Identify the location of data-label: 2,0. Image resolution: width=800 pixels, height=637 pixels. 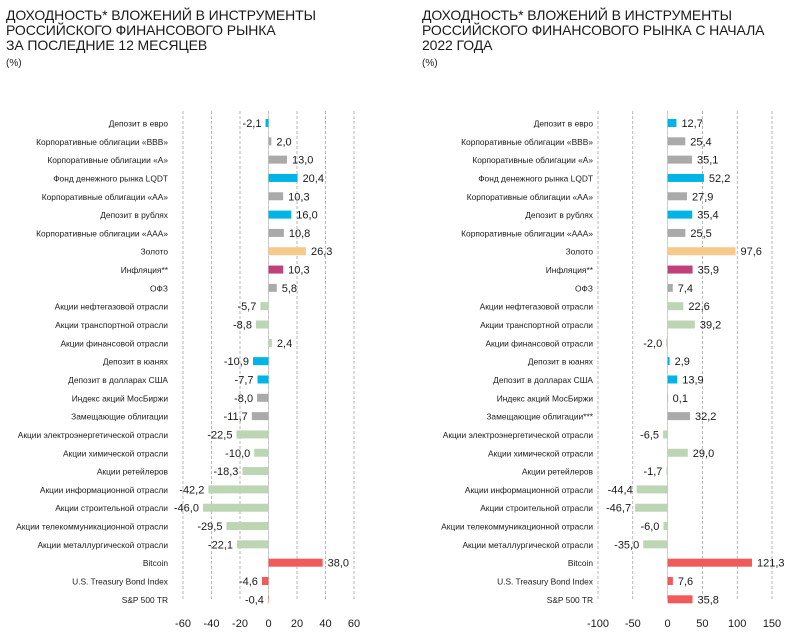
(283, 142).